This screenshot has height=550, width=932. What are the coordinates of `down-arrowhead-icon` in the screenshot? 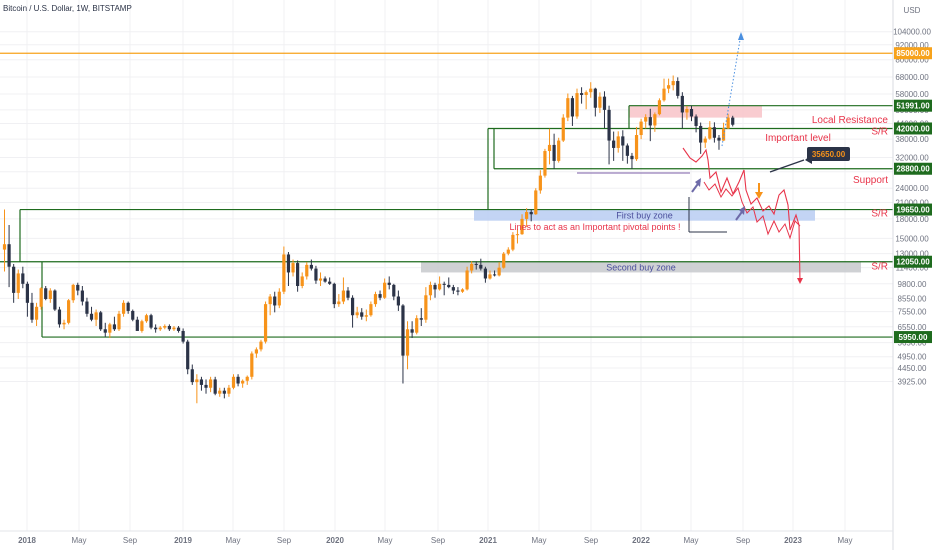 It's located at (759, 195).